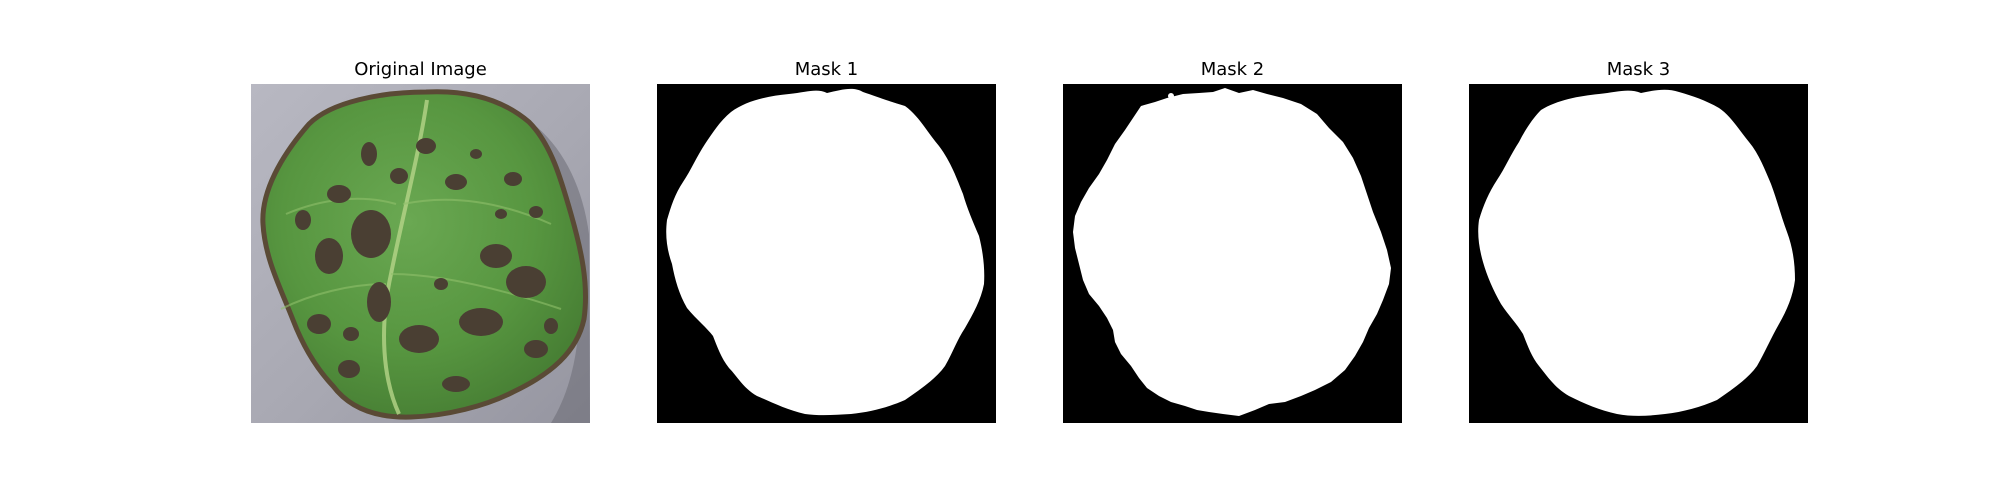 This screenshot has width=2000, height=500. What do you see at coordinates (1232, 70) in the screenshot?
I see `mask-2-title: Mask 2` at bounding box center [1232, 70].